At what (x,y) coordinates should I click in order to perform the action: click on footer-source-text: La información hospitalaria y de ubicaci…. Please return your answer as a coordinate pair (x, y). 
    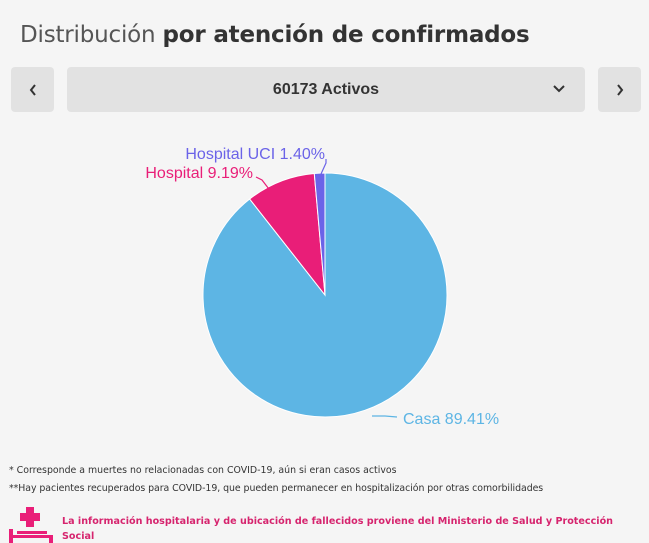
    Looking at the image, I should click on (337, 529).